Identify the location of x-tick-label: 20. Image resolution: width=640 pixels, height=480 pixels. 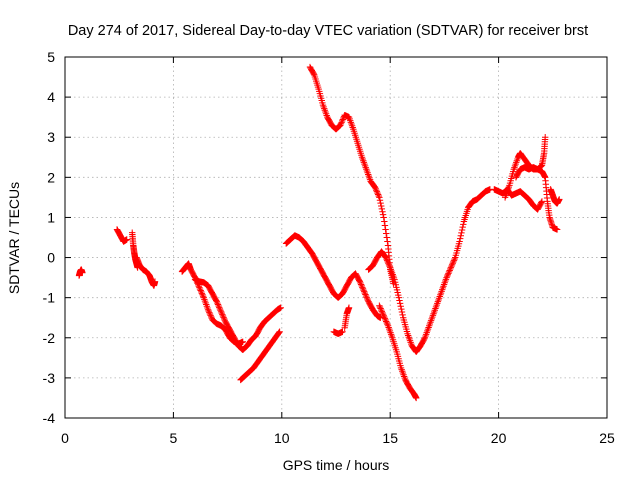
(499, 438).